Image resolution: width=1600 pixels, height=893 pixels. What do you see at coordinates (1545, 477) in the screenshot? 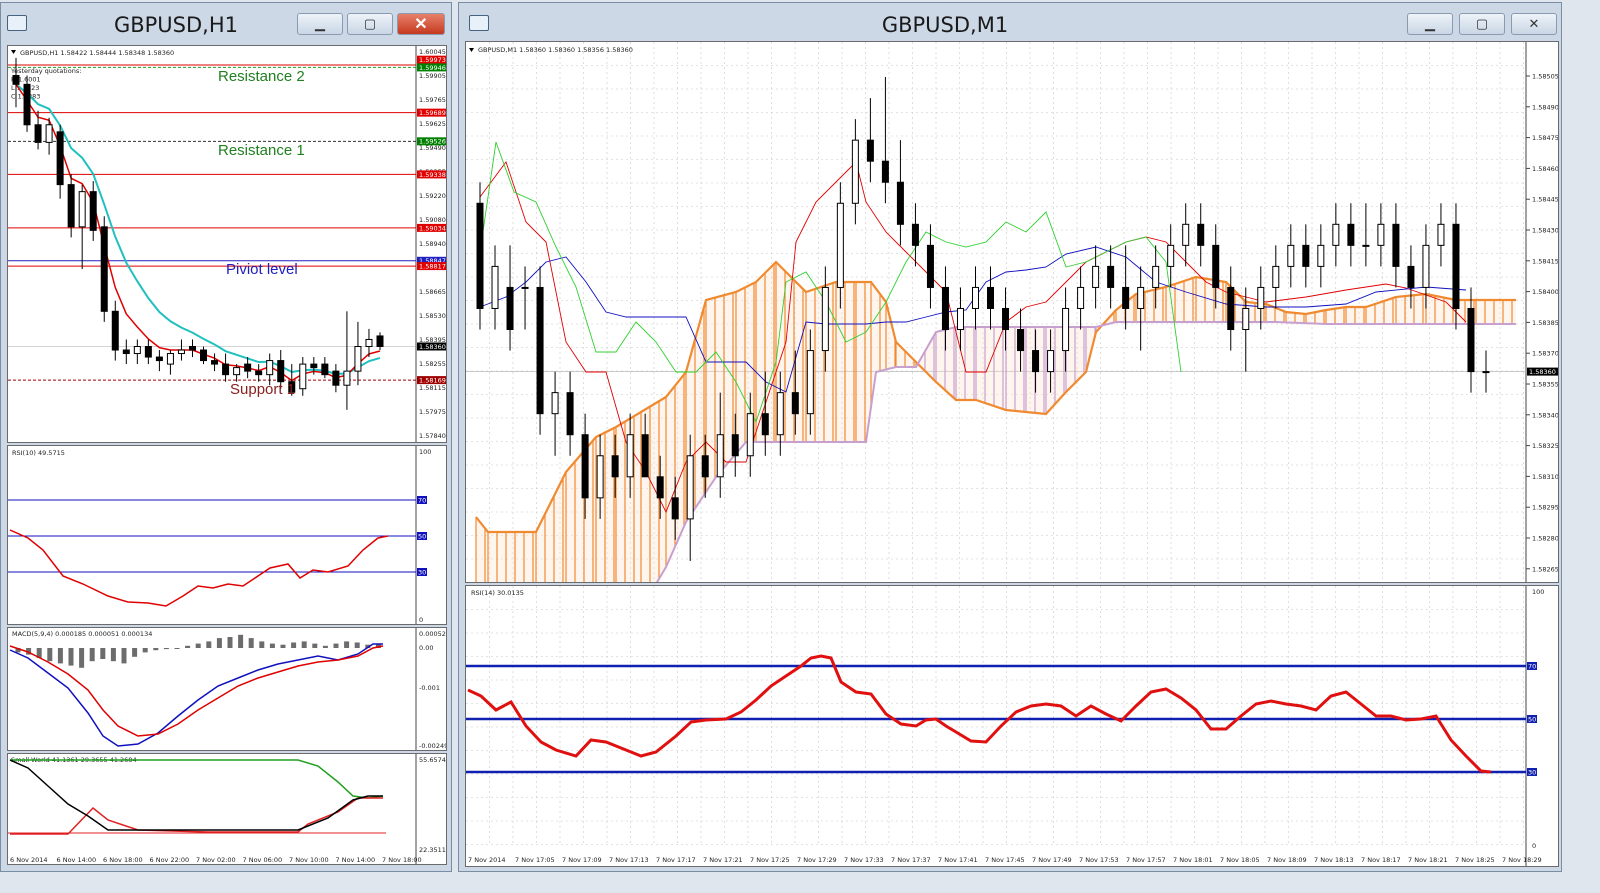
I see `price-tick: 1.58310` at bounding box center [1545, 477].